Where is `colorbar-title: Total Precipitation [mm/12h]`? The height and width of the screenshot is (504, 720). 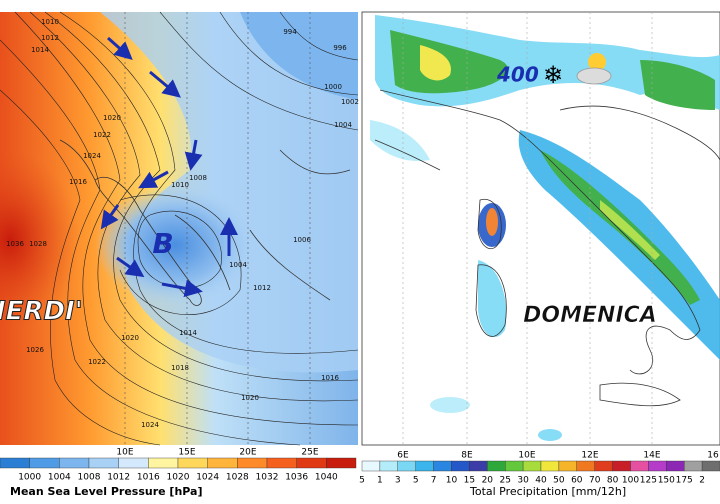
colorbar-title: Total Precipitation [mm/12h] is located at coordinates (547, 491).